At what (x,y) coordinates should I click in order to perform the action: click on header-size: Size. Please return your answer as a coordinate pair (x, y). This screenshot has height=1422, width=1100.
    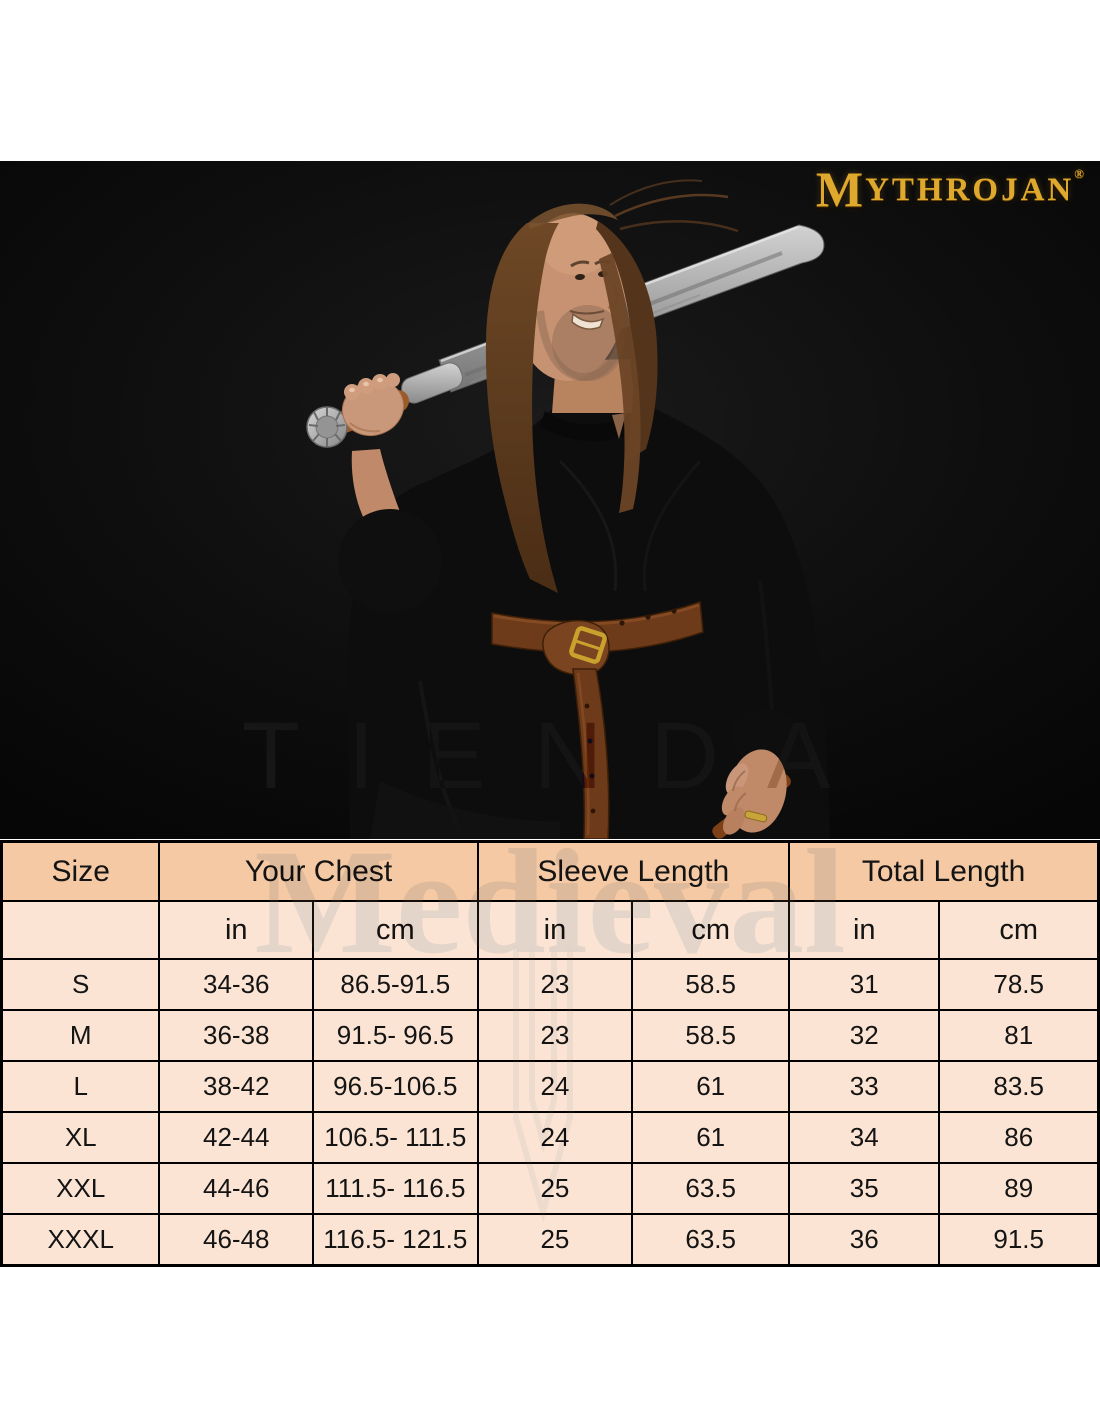
    Looking at the image, I should click on (80, 871).